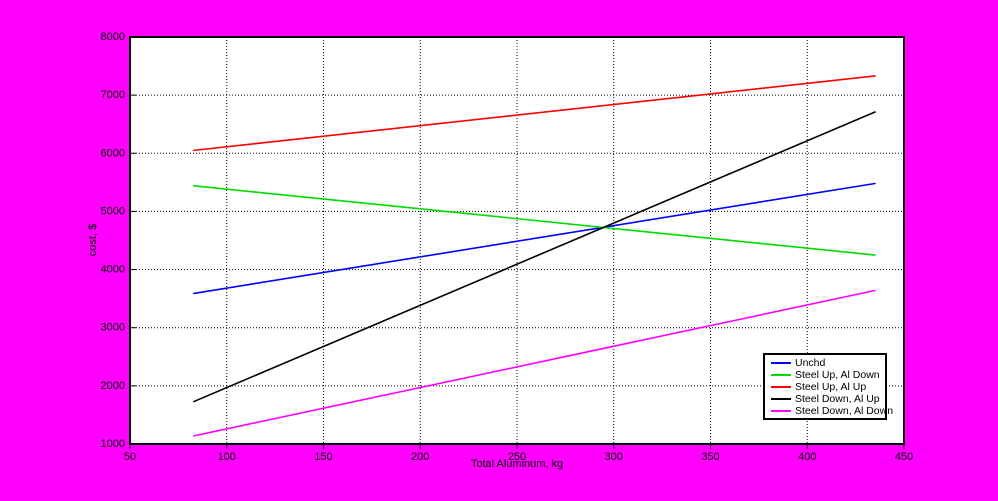 This screenshot has height=501, width=998. Describe the element at coordinates (113, 211) in the screenshot. I see `y-tick-label: 5000` at that location.